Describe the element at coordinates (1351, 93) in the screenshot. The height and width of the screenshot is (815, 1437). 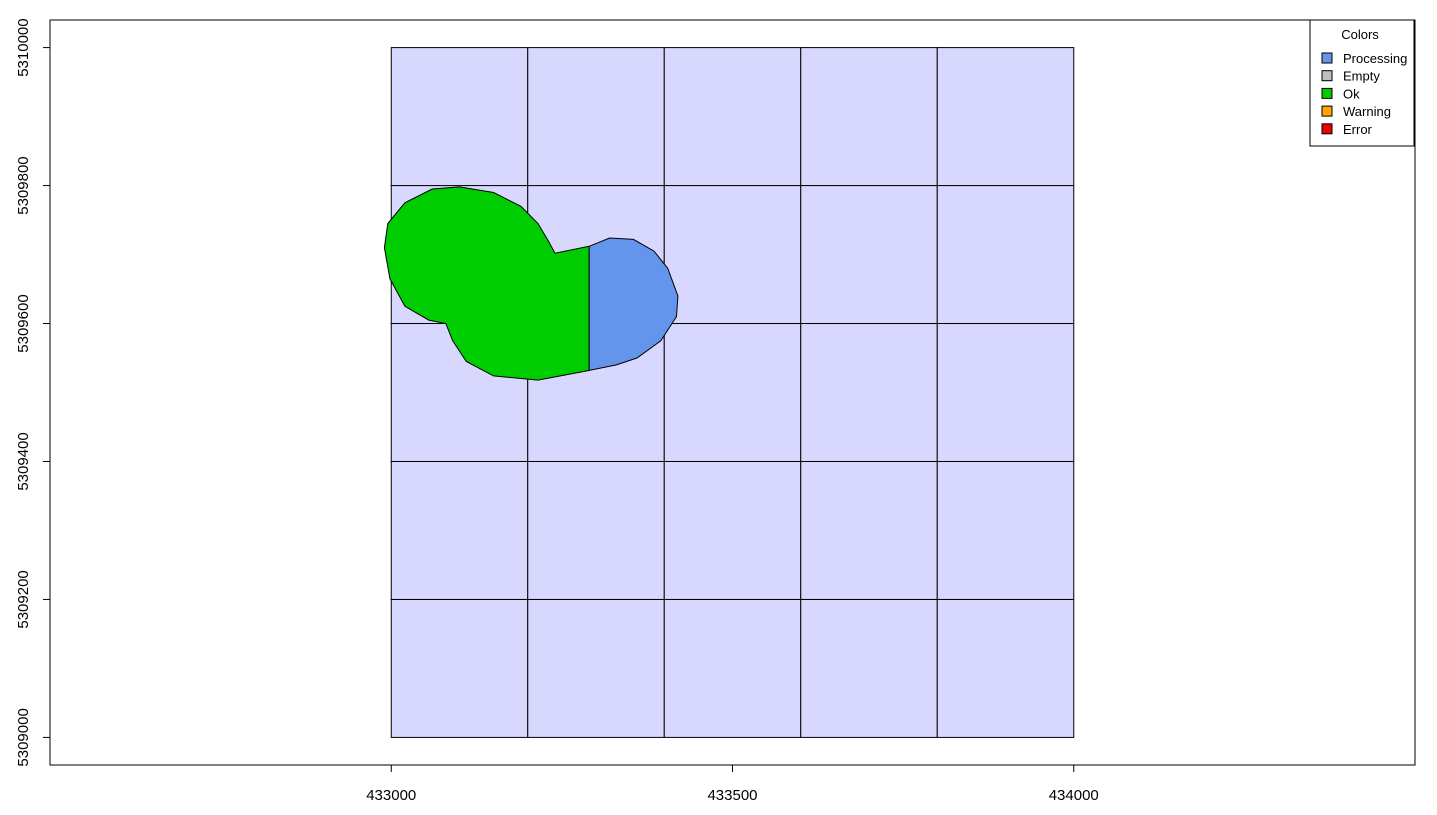
I see `legend-label: Ok` at that location.